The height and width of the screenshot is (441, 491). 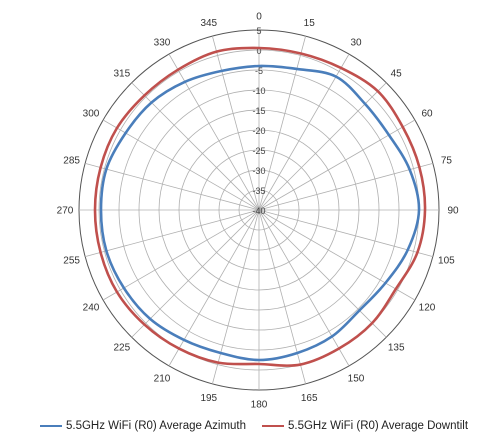 I want to click on radial-tick-labels: -40 -35 -30 -25 -20 -15 -10 -5 0 5, so click(x=258, y=121).